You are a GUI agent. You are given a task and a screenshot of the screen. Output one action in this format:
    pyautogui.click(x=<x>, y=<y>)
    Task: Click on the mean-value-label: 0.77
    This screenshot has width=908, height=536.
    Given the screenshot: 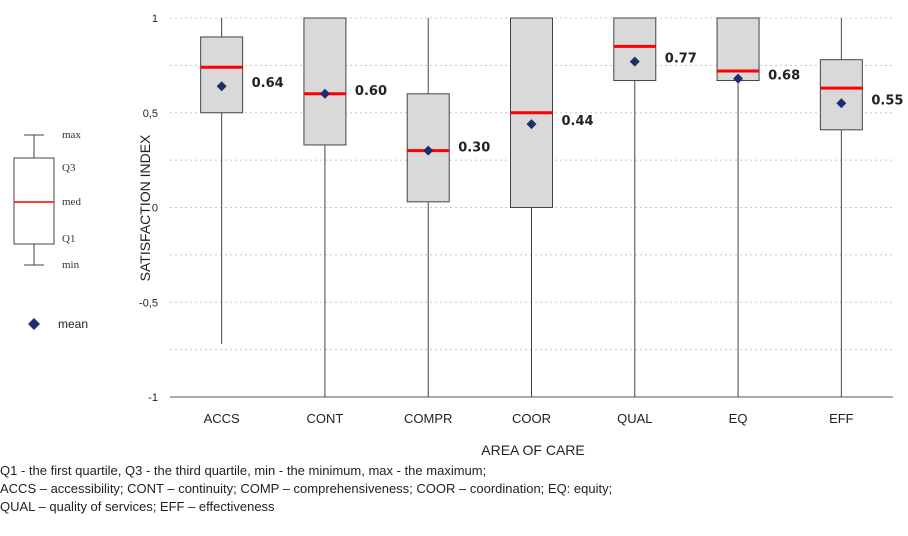 What is the action you would take?
    pyautogui.click(x=681, y=59)
    